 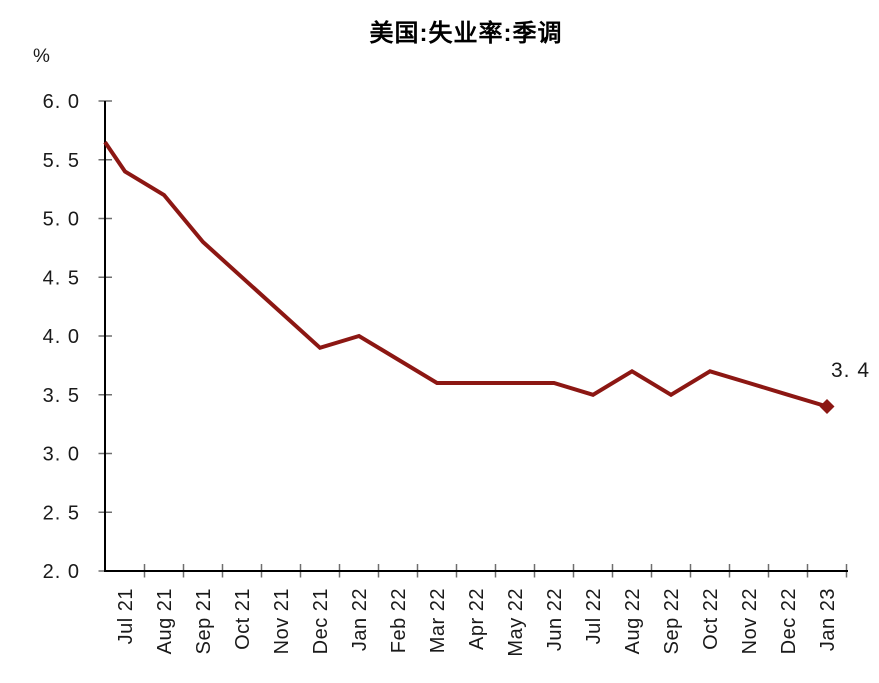 I want to click on x-tick-label: Mar 22, so click(x=438, y=620).